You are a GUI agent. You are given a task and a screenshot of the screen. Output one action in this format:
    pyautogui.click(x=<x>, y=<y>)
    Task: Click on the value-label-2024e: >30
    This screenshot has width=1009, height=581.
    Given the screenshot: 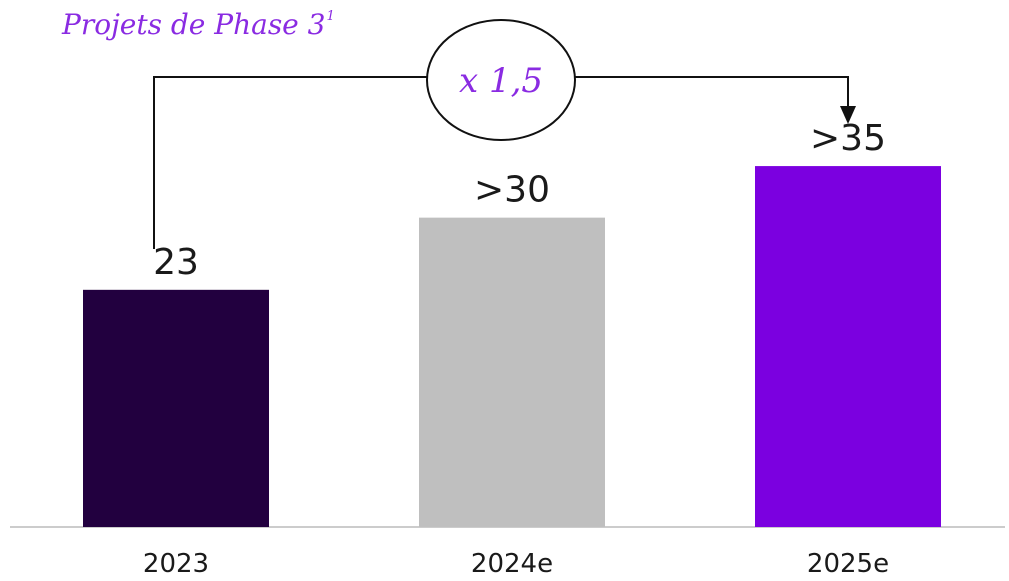 What is the action you would take?
    pyautogui.click(x=512, y=190)
    